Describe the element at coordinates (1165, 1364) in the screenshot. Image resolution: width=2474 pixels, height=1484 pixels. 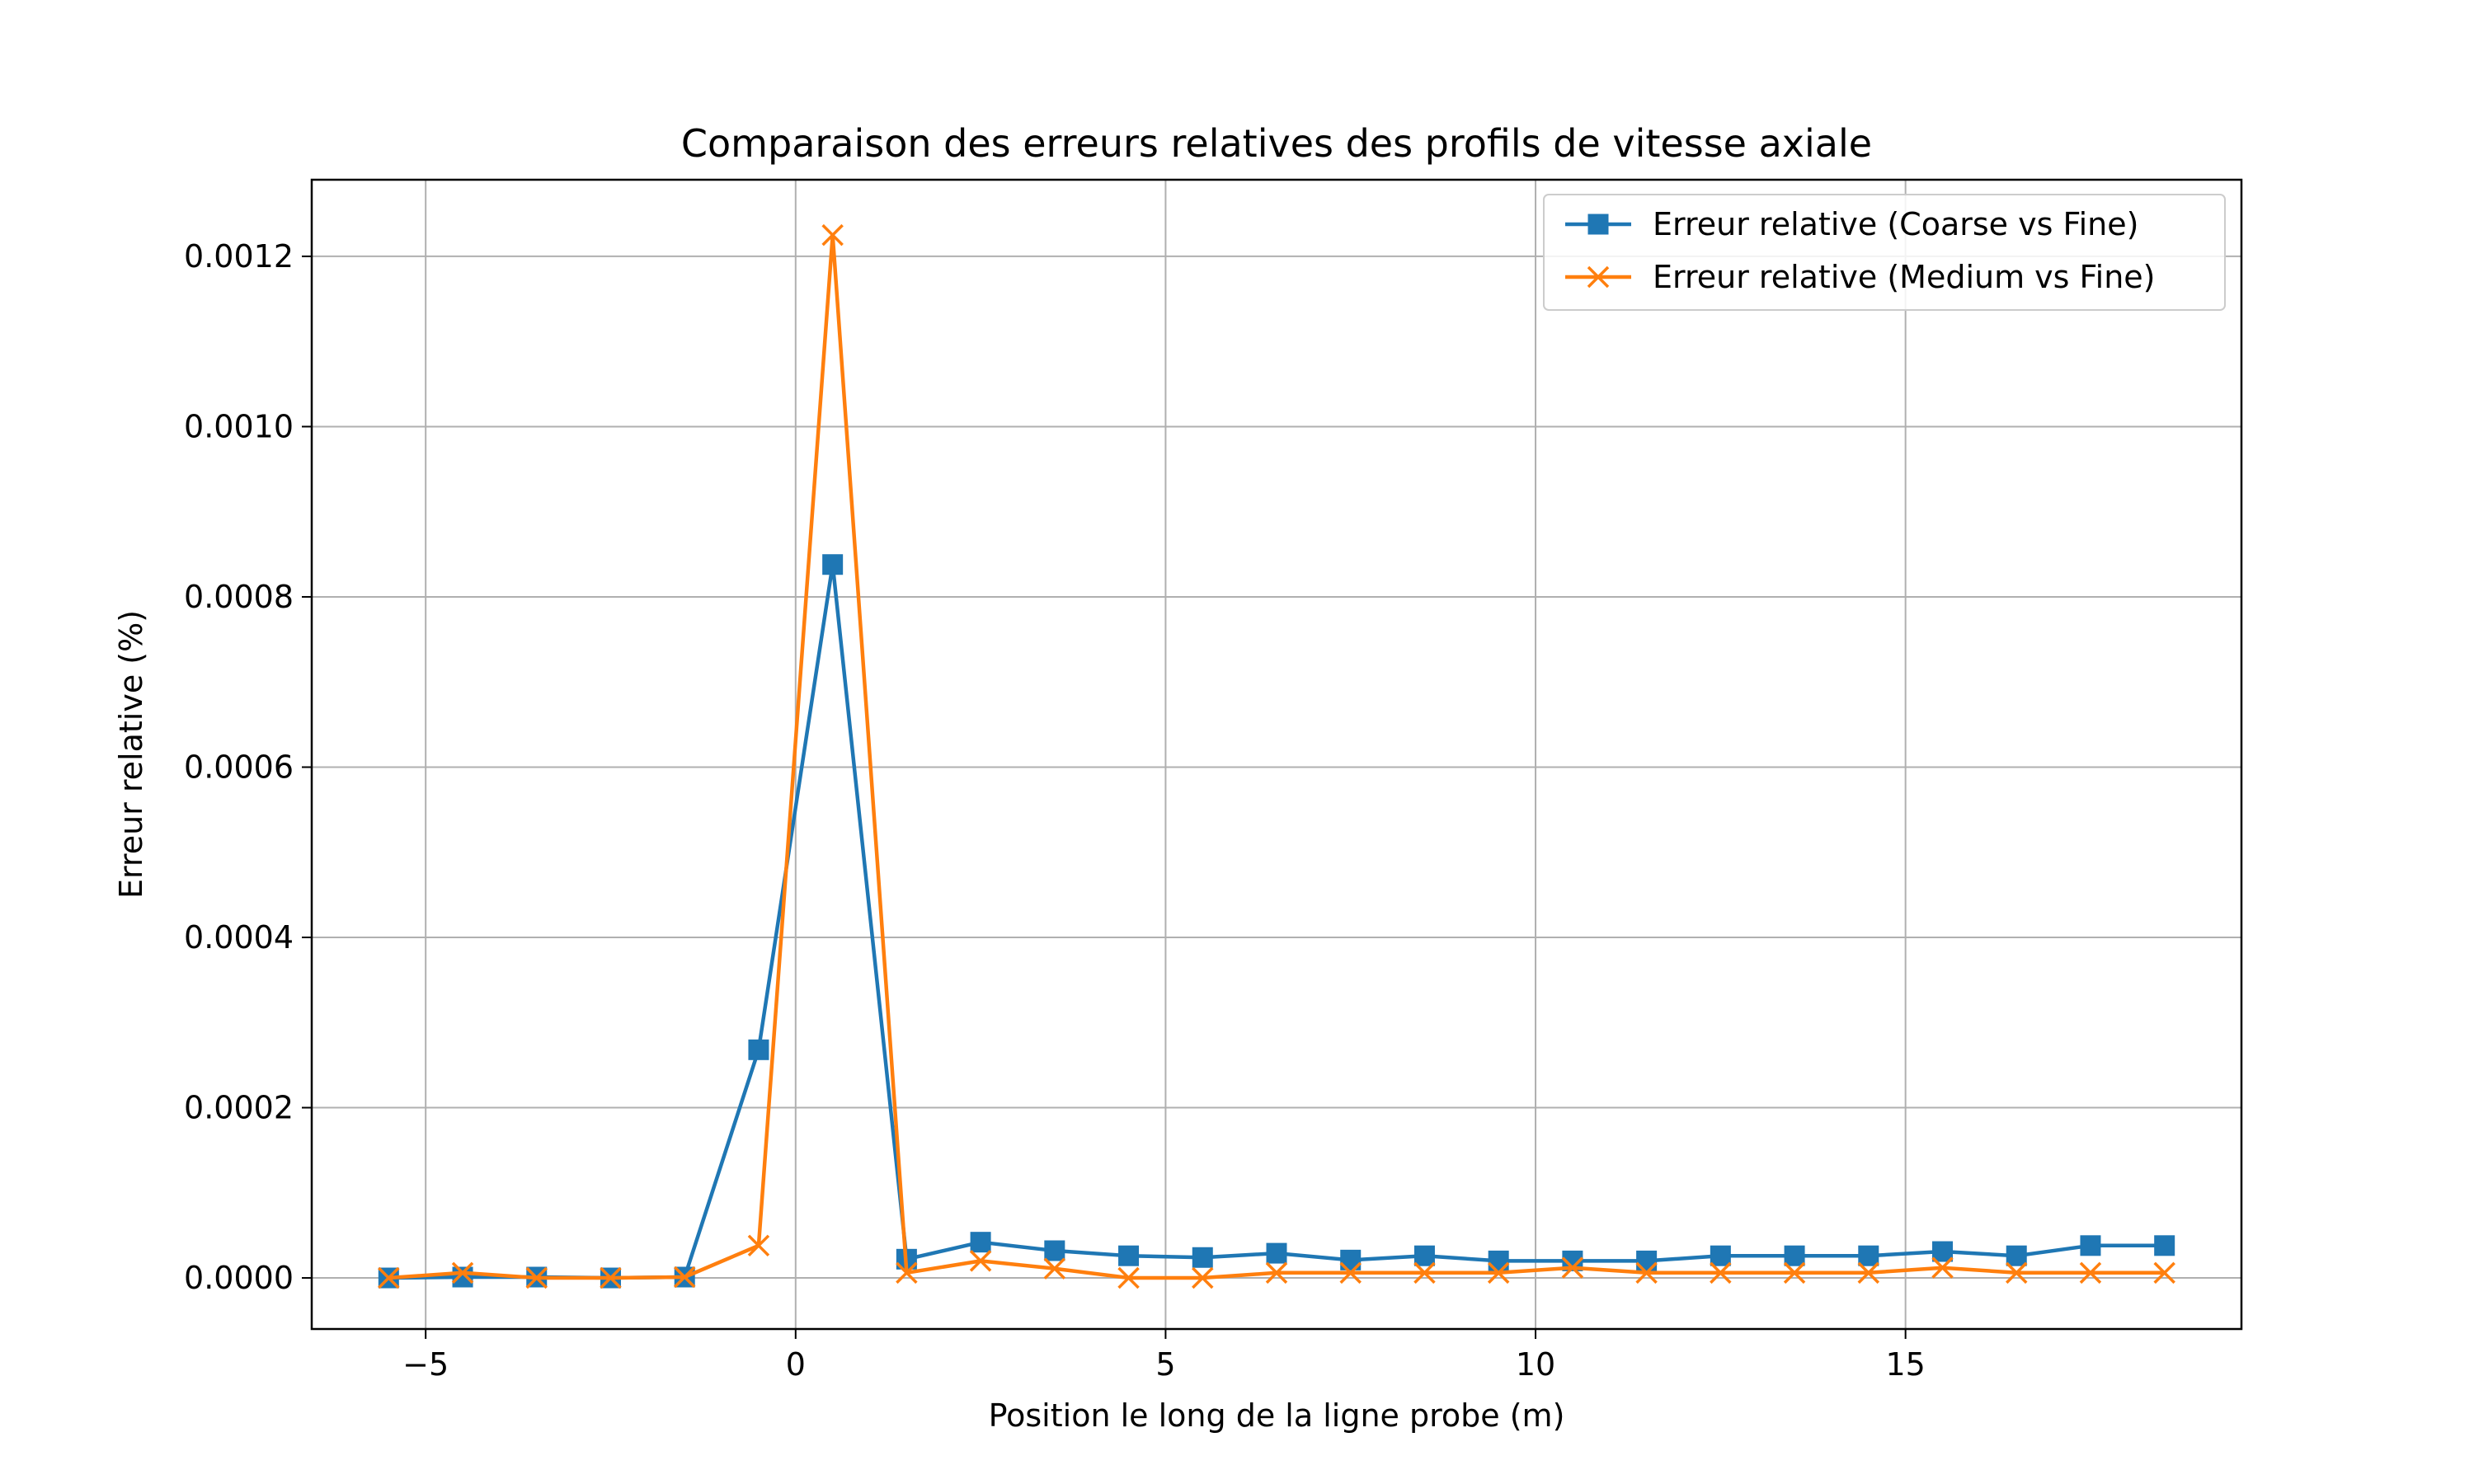
I see `x-tick-label: 5` at that location.